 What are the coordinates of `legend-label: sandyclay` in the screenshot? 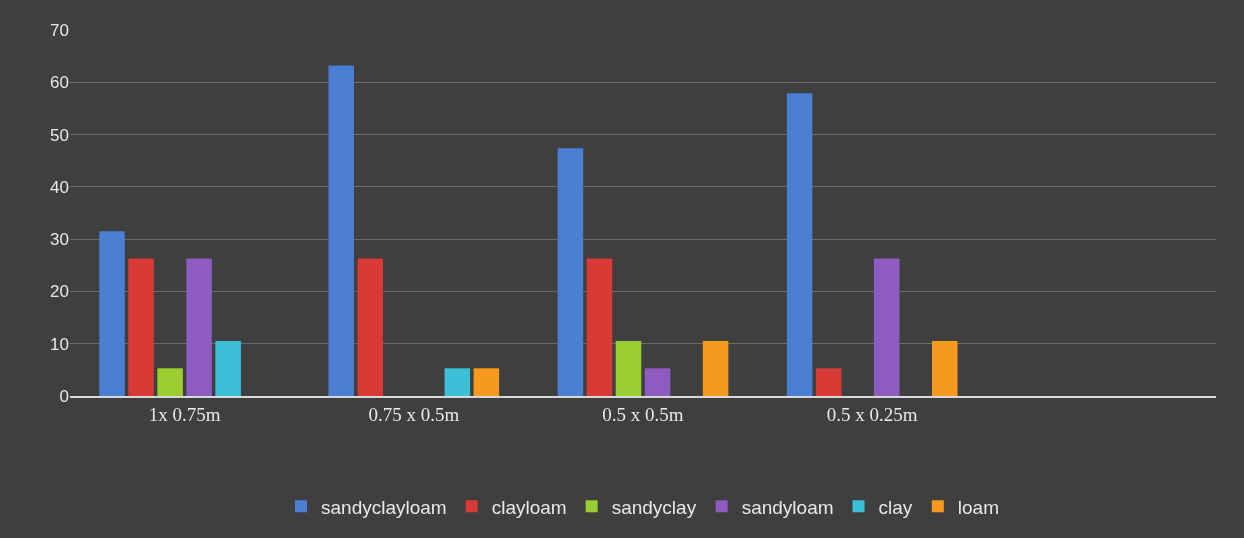 It's located at (654, 507).